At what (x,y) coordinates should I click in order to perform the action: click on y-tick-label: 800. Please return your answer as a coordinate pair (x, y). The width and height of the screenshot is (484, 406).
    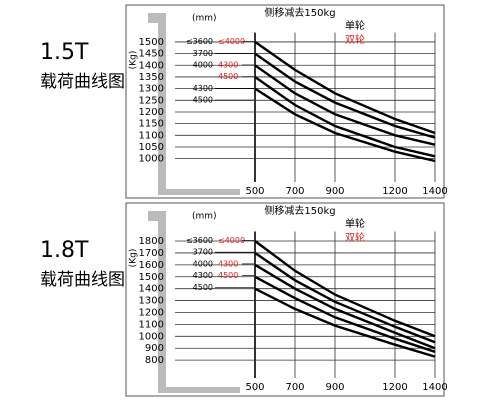
    Looking at the image, I should click on (154, 360).